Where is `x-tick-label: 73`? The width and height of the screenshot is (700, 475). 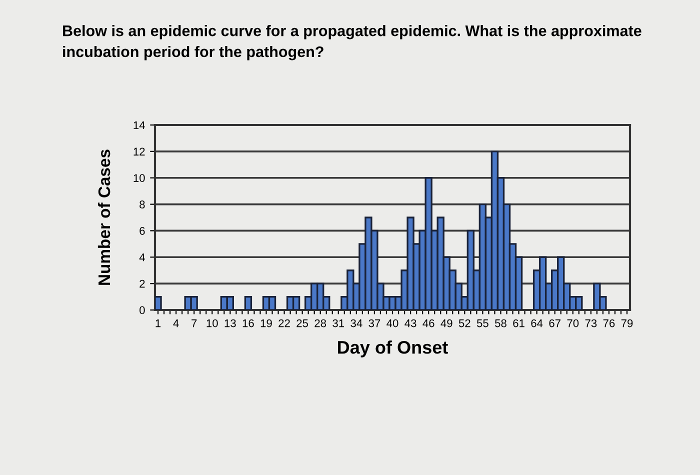
x-tick-label: 73 is located at coordinates (591, 323).